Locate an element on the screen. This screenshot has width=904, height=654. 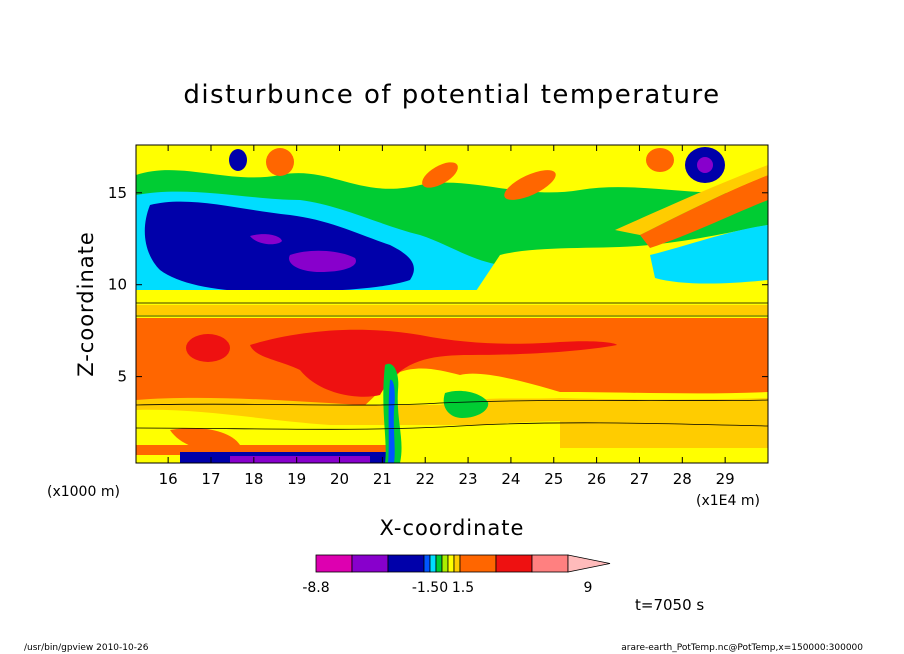
x-tick-label: 24 is located at coordinates (510, 479).